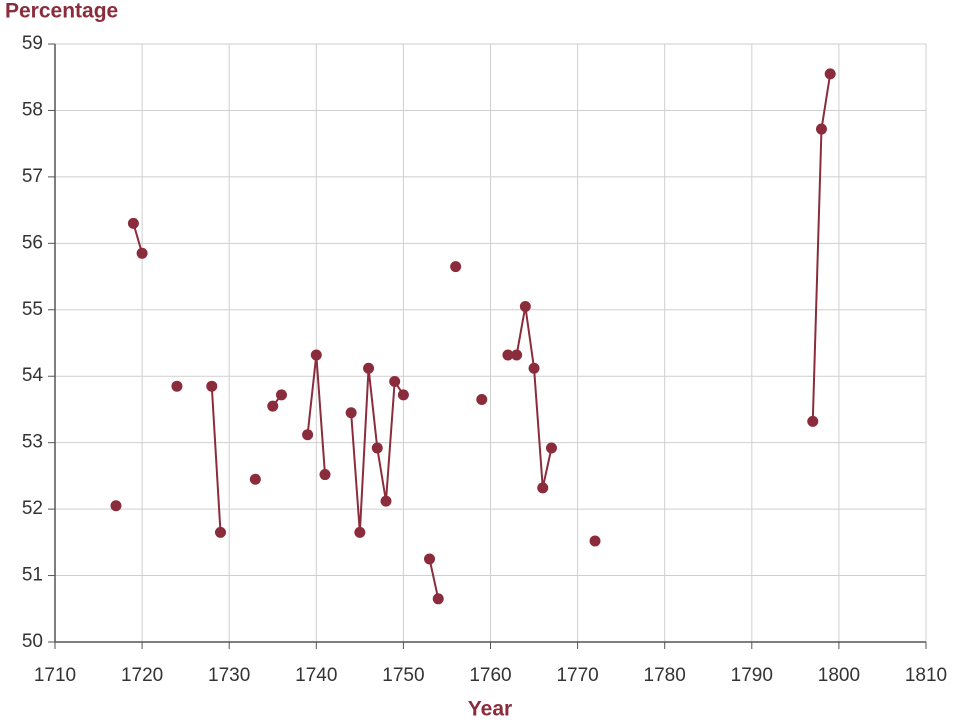 The height and width of the screenshot is (724, 957). What do you see at coordinates (32, 575) in the screenshot?
I see `y-tick-label: 51` at bounding box center [32, 575].